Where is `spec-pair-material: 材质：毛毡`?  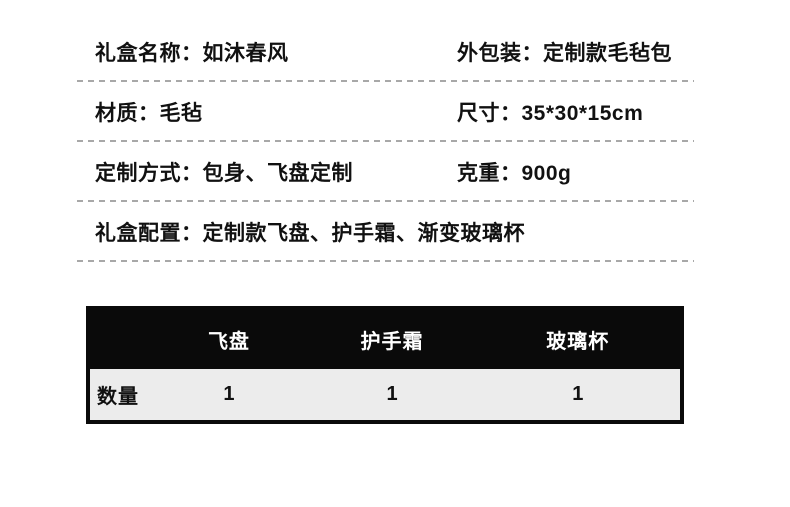
spec-pair-material: 材质：毛毡 is located at coordinates (140, 112).